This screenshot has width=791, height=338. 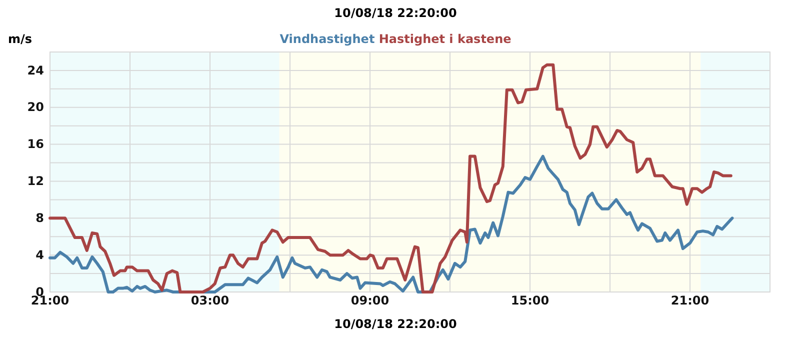 What do you see at coordinates (40, 255) in the screenshot?
I see `y-tick-label: 4` at bounding box center [40, 255].